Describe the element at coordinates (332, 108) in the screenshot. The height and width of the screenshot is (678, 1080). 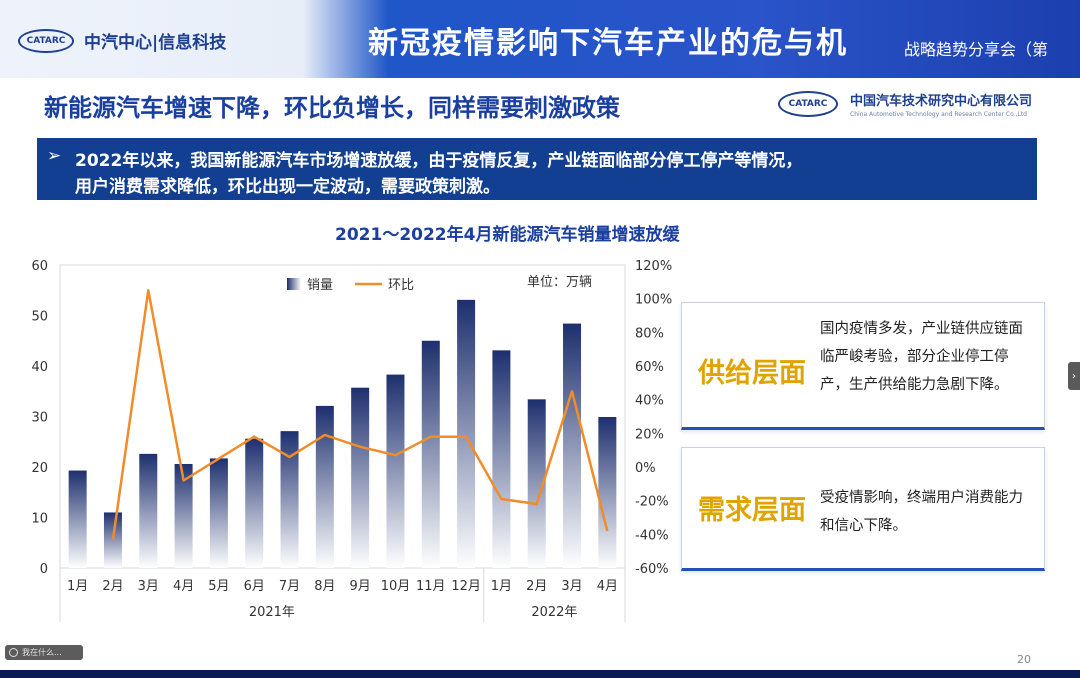
I see `slide-heading: 新能源汽车增速下降，环比负增长，同样需要刺激政策` at that location.